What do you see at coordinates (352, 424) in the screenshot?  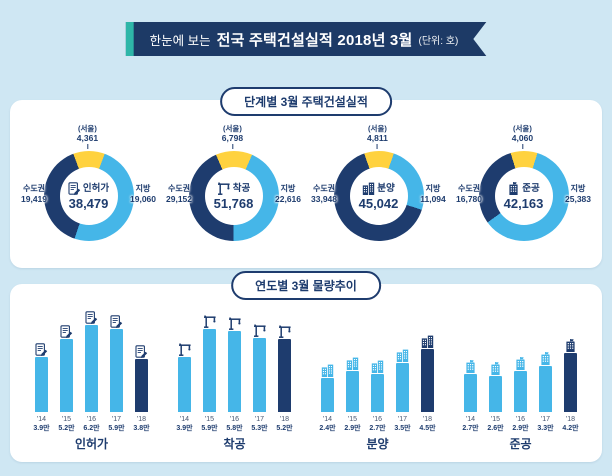 I see `bar-label: '15 2.9만` at bounding box center [352, 424].